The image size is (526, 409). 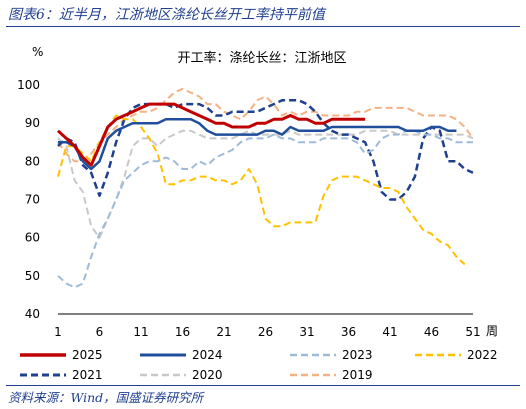 What do you see at coordinates (223, 332) in the screenshot?
I see `x-tick-label: 21` at bounding box center [223, 332].